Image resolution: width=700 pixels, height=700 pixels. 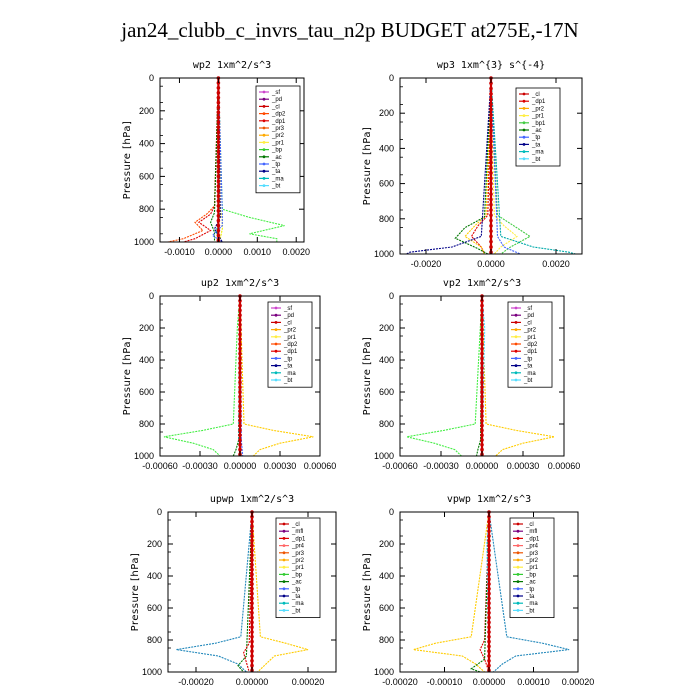 What do you see at coordinates (219, 252) in the screenshot?
I see `x-tick-label: 0.0000` at bounding box center [219, 252].